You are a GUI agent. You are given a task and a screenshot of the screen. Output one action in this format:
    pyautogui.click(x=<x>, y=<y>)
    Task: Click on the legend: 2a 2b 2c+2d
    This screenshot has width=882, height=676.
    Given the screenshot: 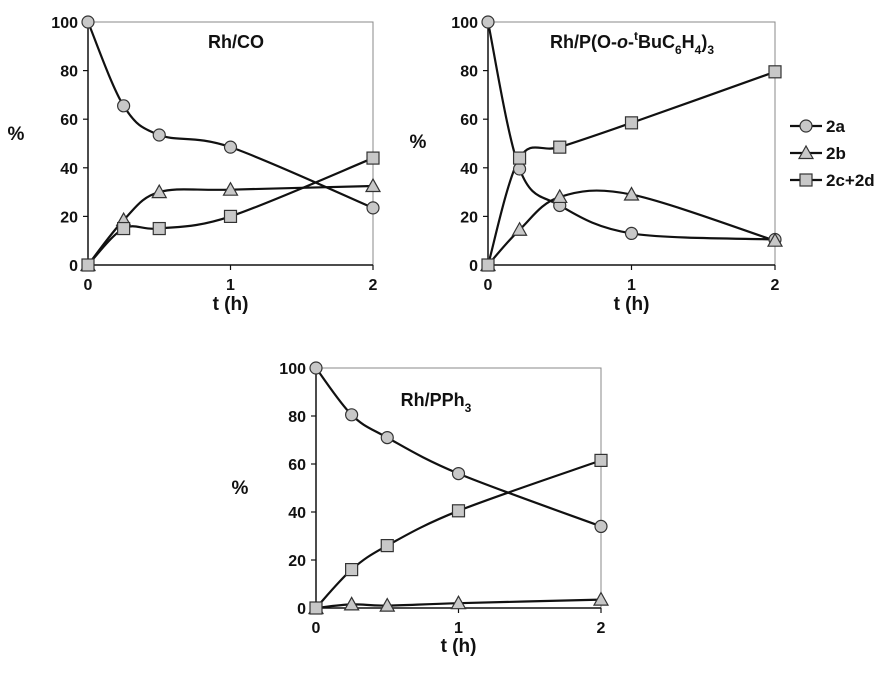 What is the action you would take?
    pyautogui.click(x=832, y=153)
    